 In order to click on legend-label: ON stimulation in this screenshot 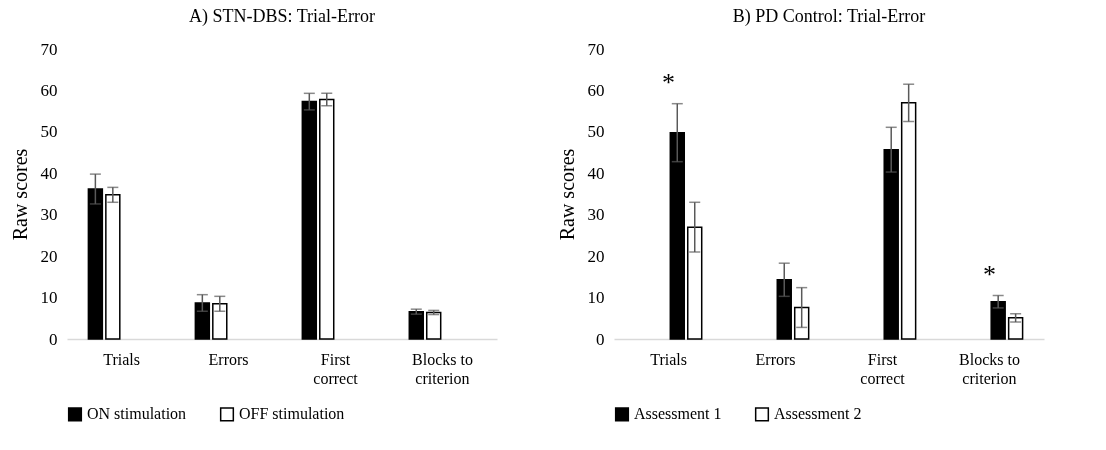, I will do `click(137, 414)`.